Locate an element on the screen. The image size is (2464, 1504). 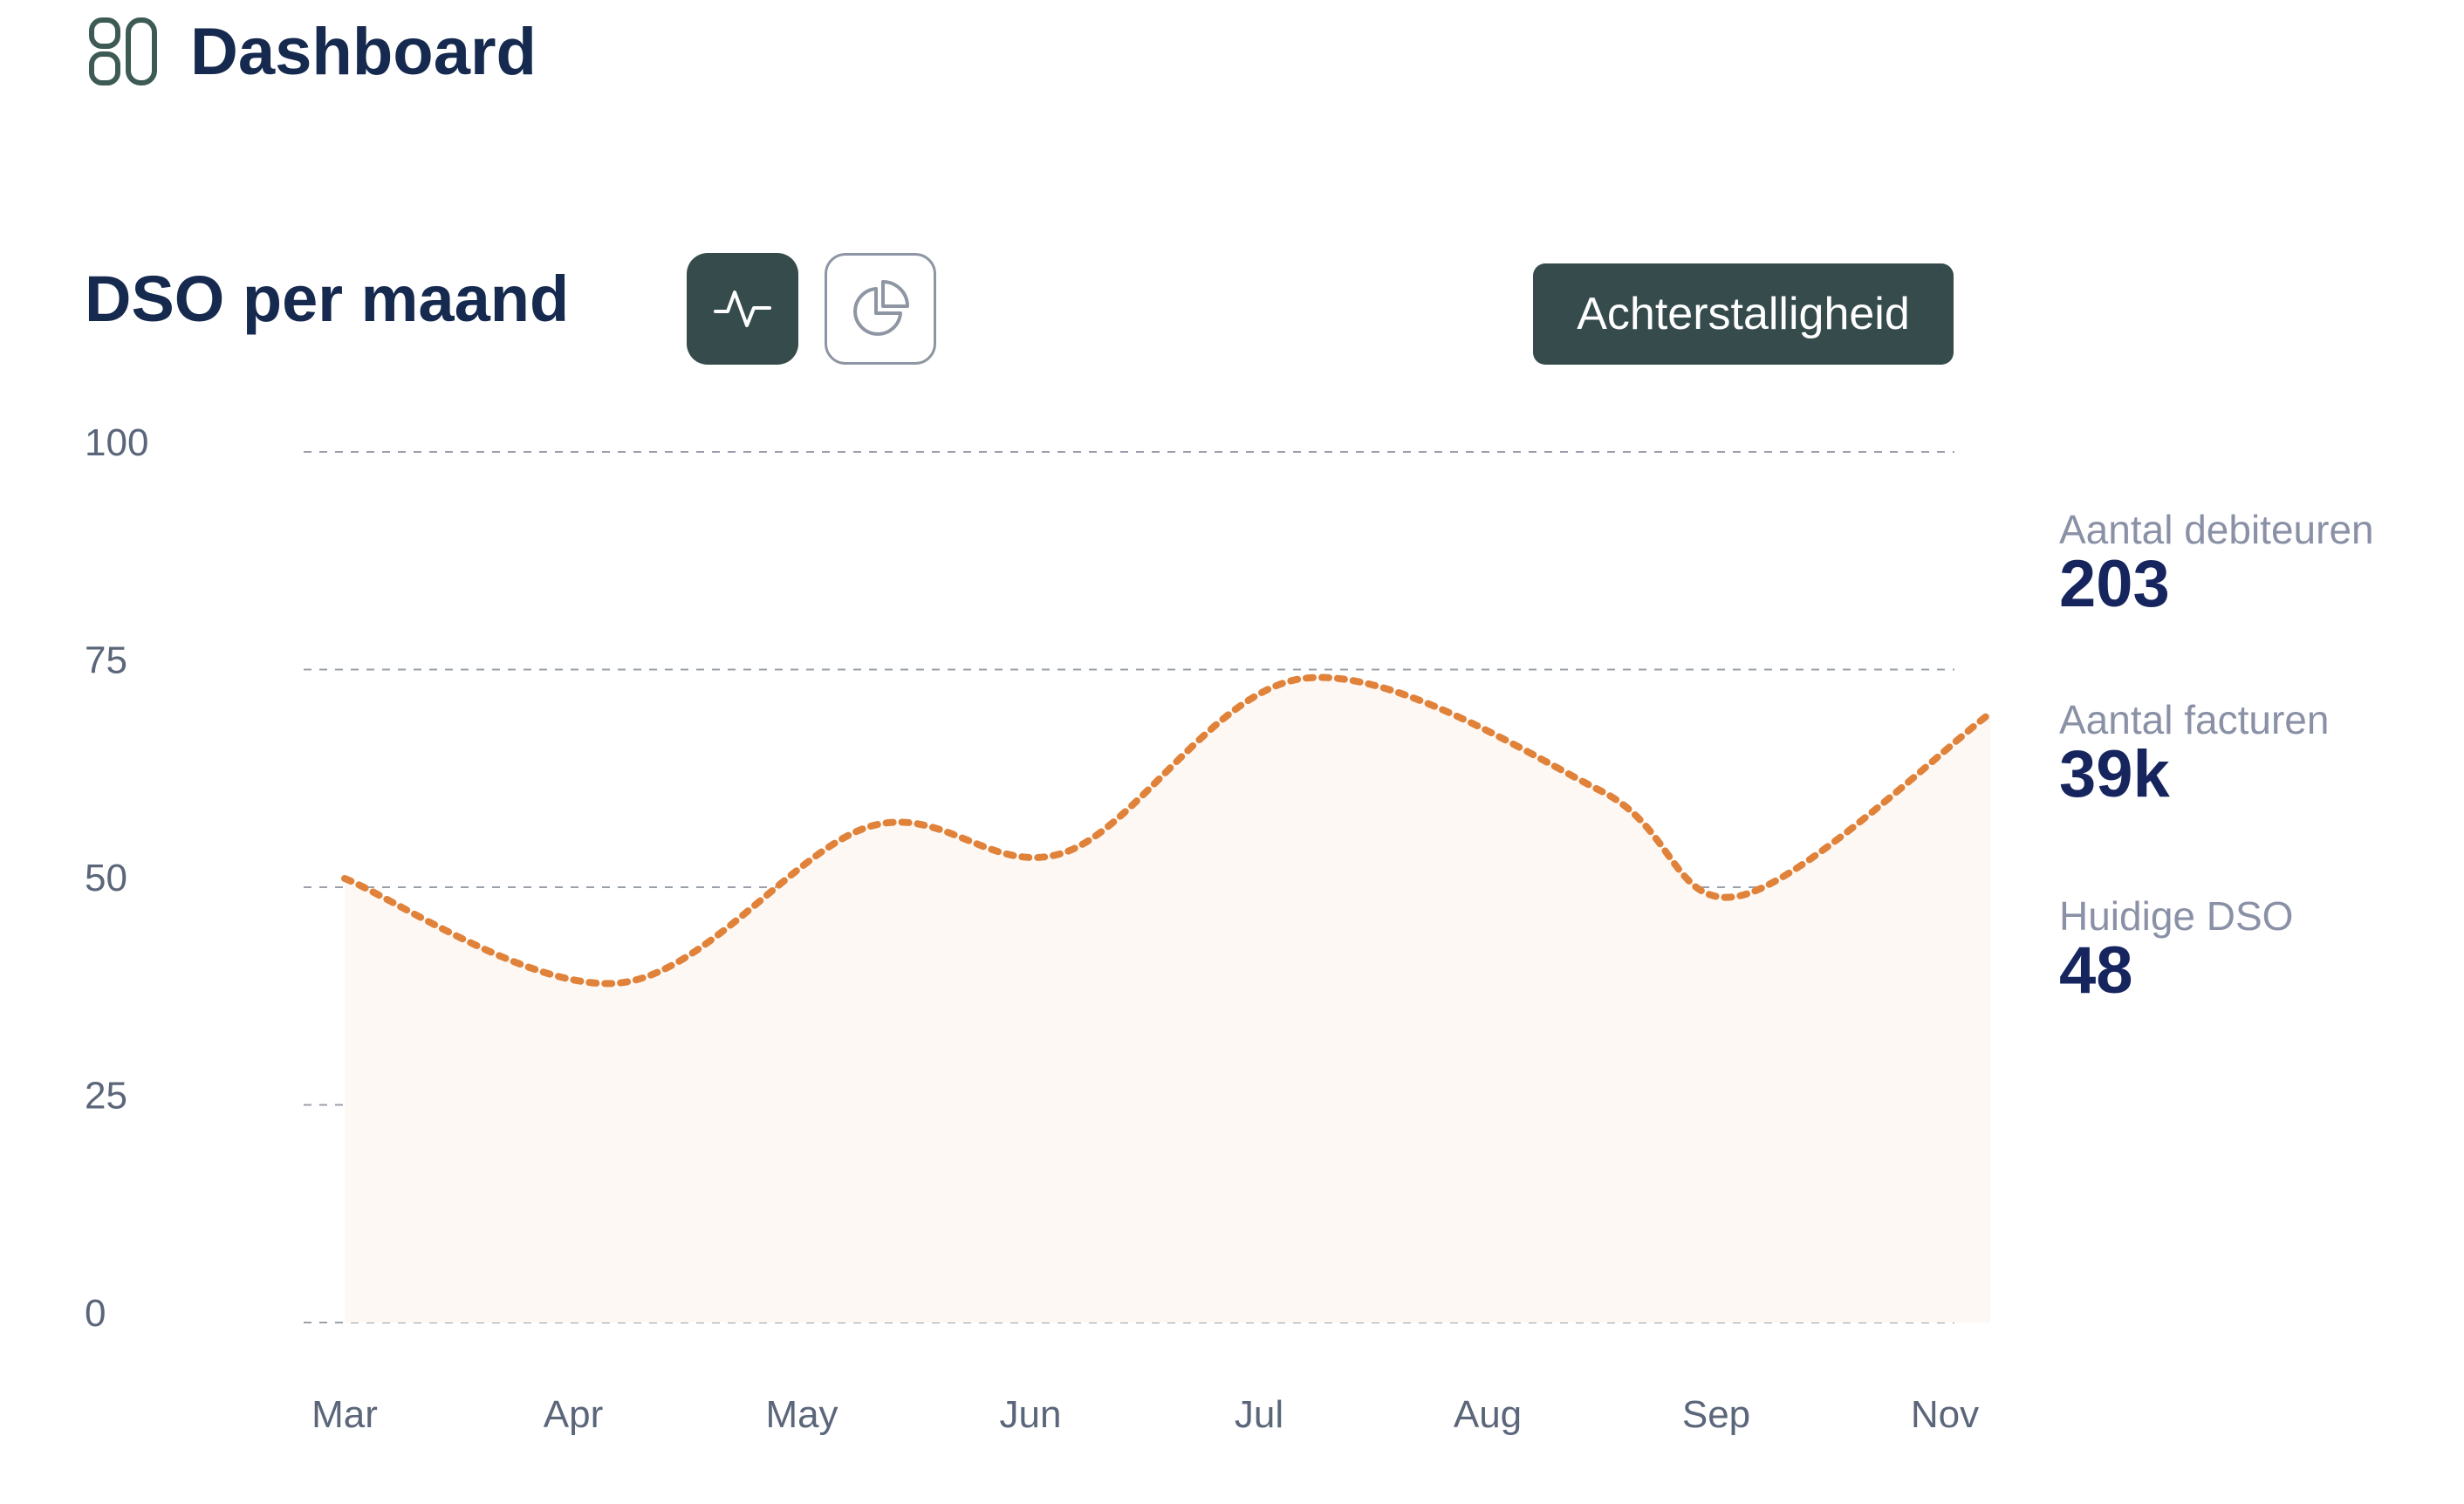
chart-title: DSO per maand is located at coordinates (327, 299).